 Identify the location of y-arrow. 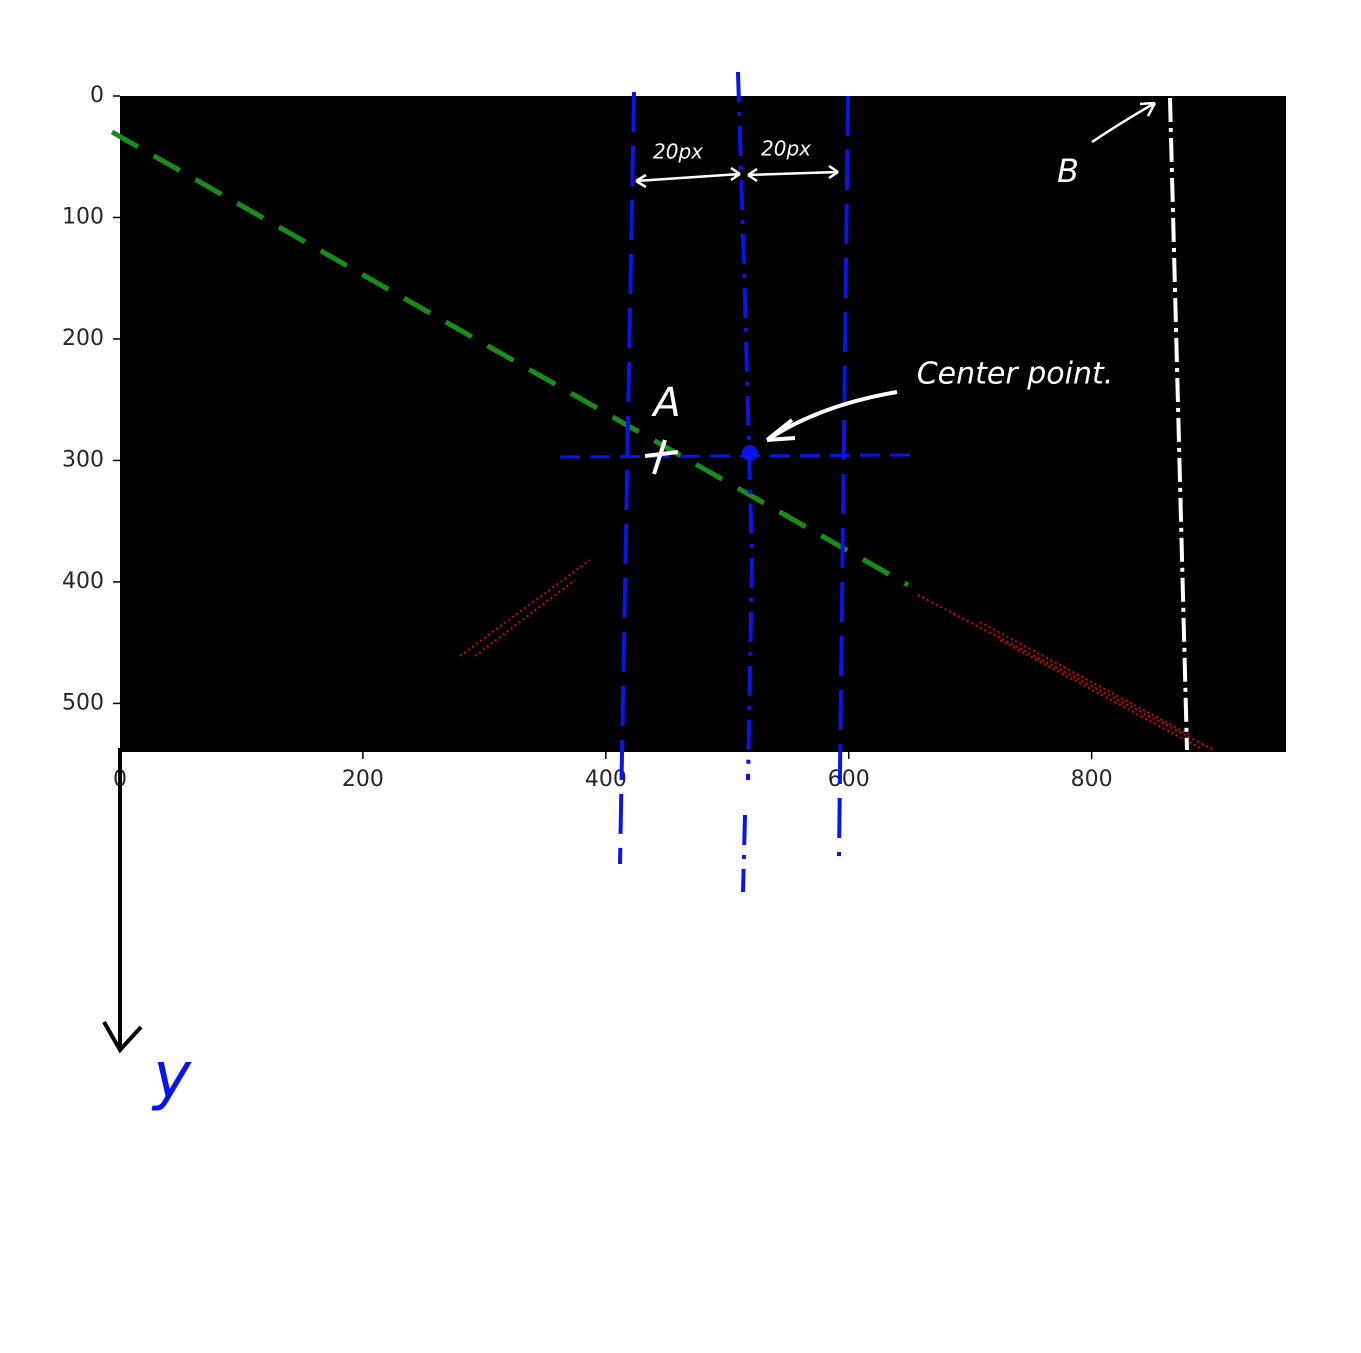
(122, 901).